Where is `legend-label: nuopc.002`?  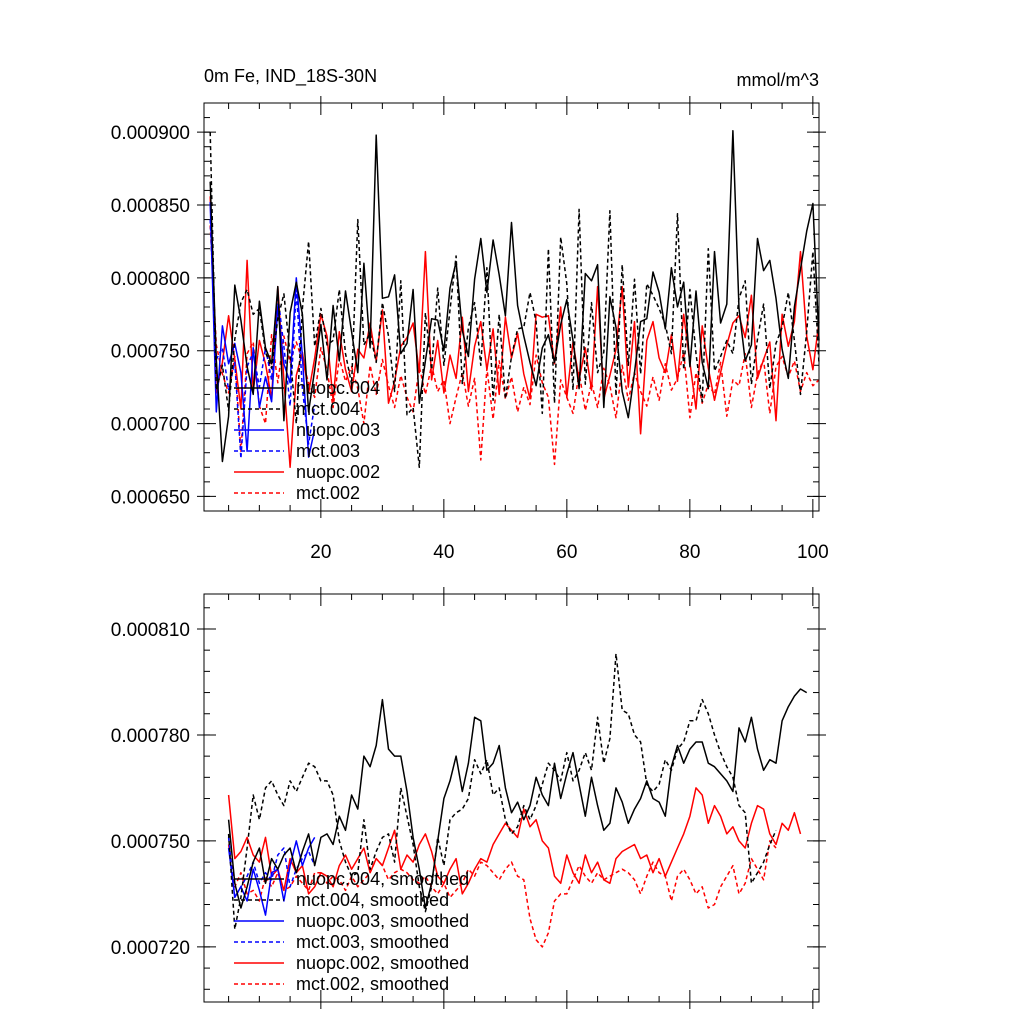 legend-label: nuopc.002 is located at coordinates (338, 472).